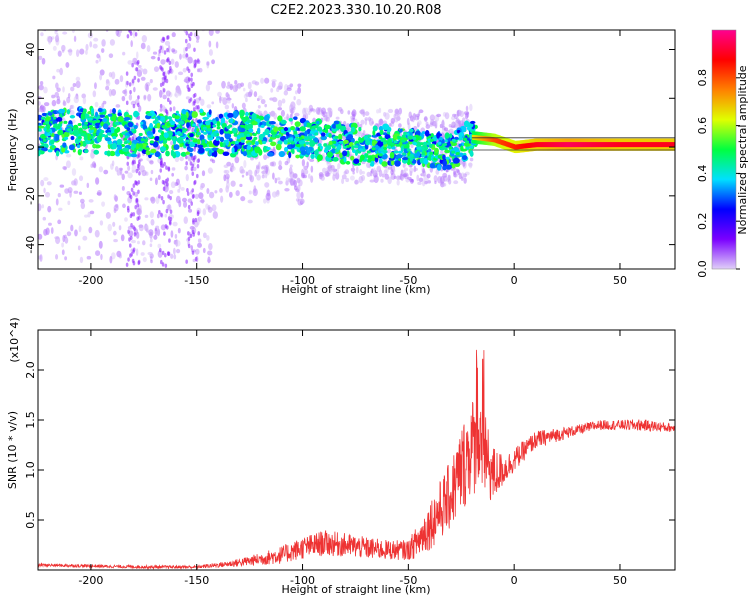  I want to click on colorbar-label: Normalized spectral amplitude, so click(742, 149).